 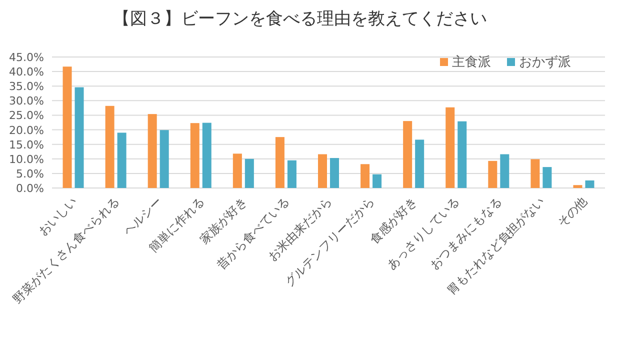 What do you see at coordinates (545, 62) in the screenshot?
I see `legend-label: おかず派` at bounding box center [545, 62].